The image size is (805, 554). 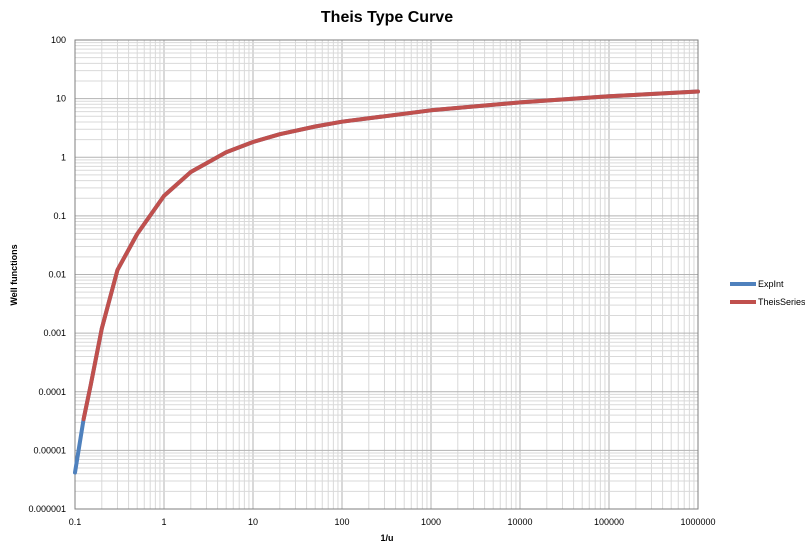 I want to click on y-tick-label: 0.0001, so click(x=52, y=392).